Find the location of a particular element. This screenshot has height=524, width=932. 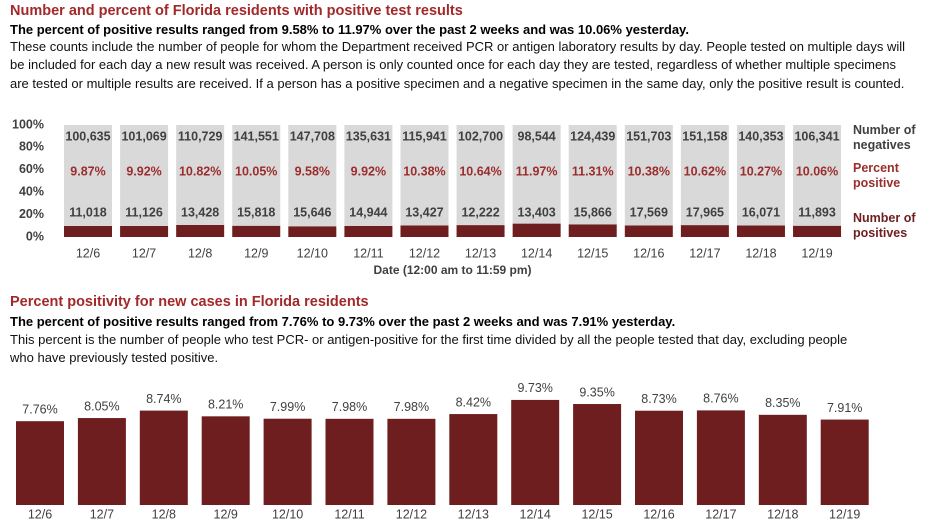

legend-label: Number of positives is located at coordinates (884, 225).